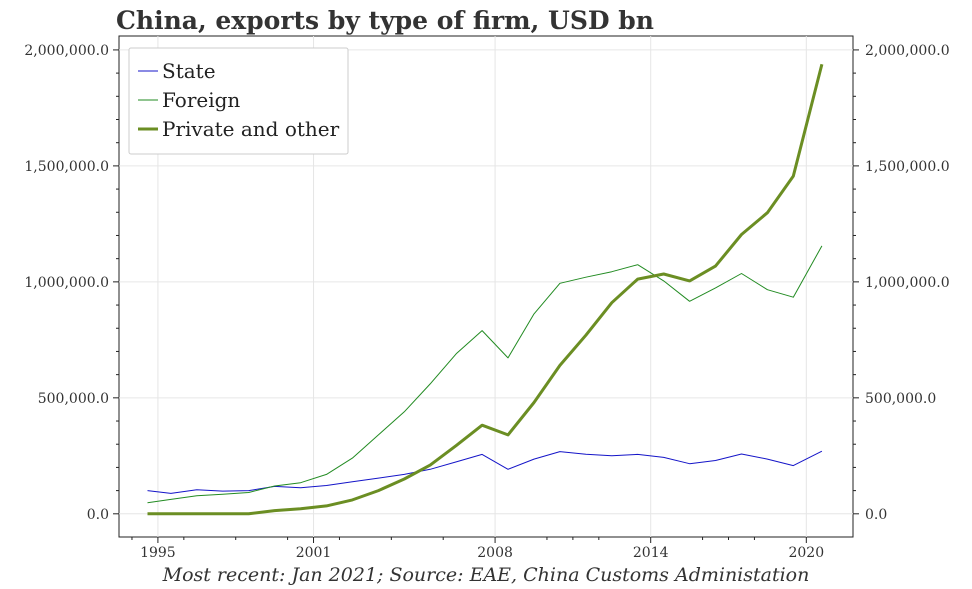 This screenshot has height=589, width=972. Describe the element at coordinates (73, 399) in the screenshot. I see `y-tick-label-left: 500,000.0` at that location.